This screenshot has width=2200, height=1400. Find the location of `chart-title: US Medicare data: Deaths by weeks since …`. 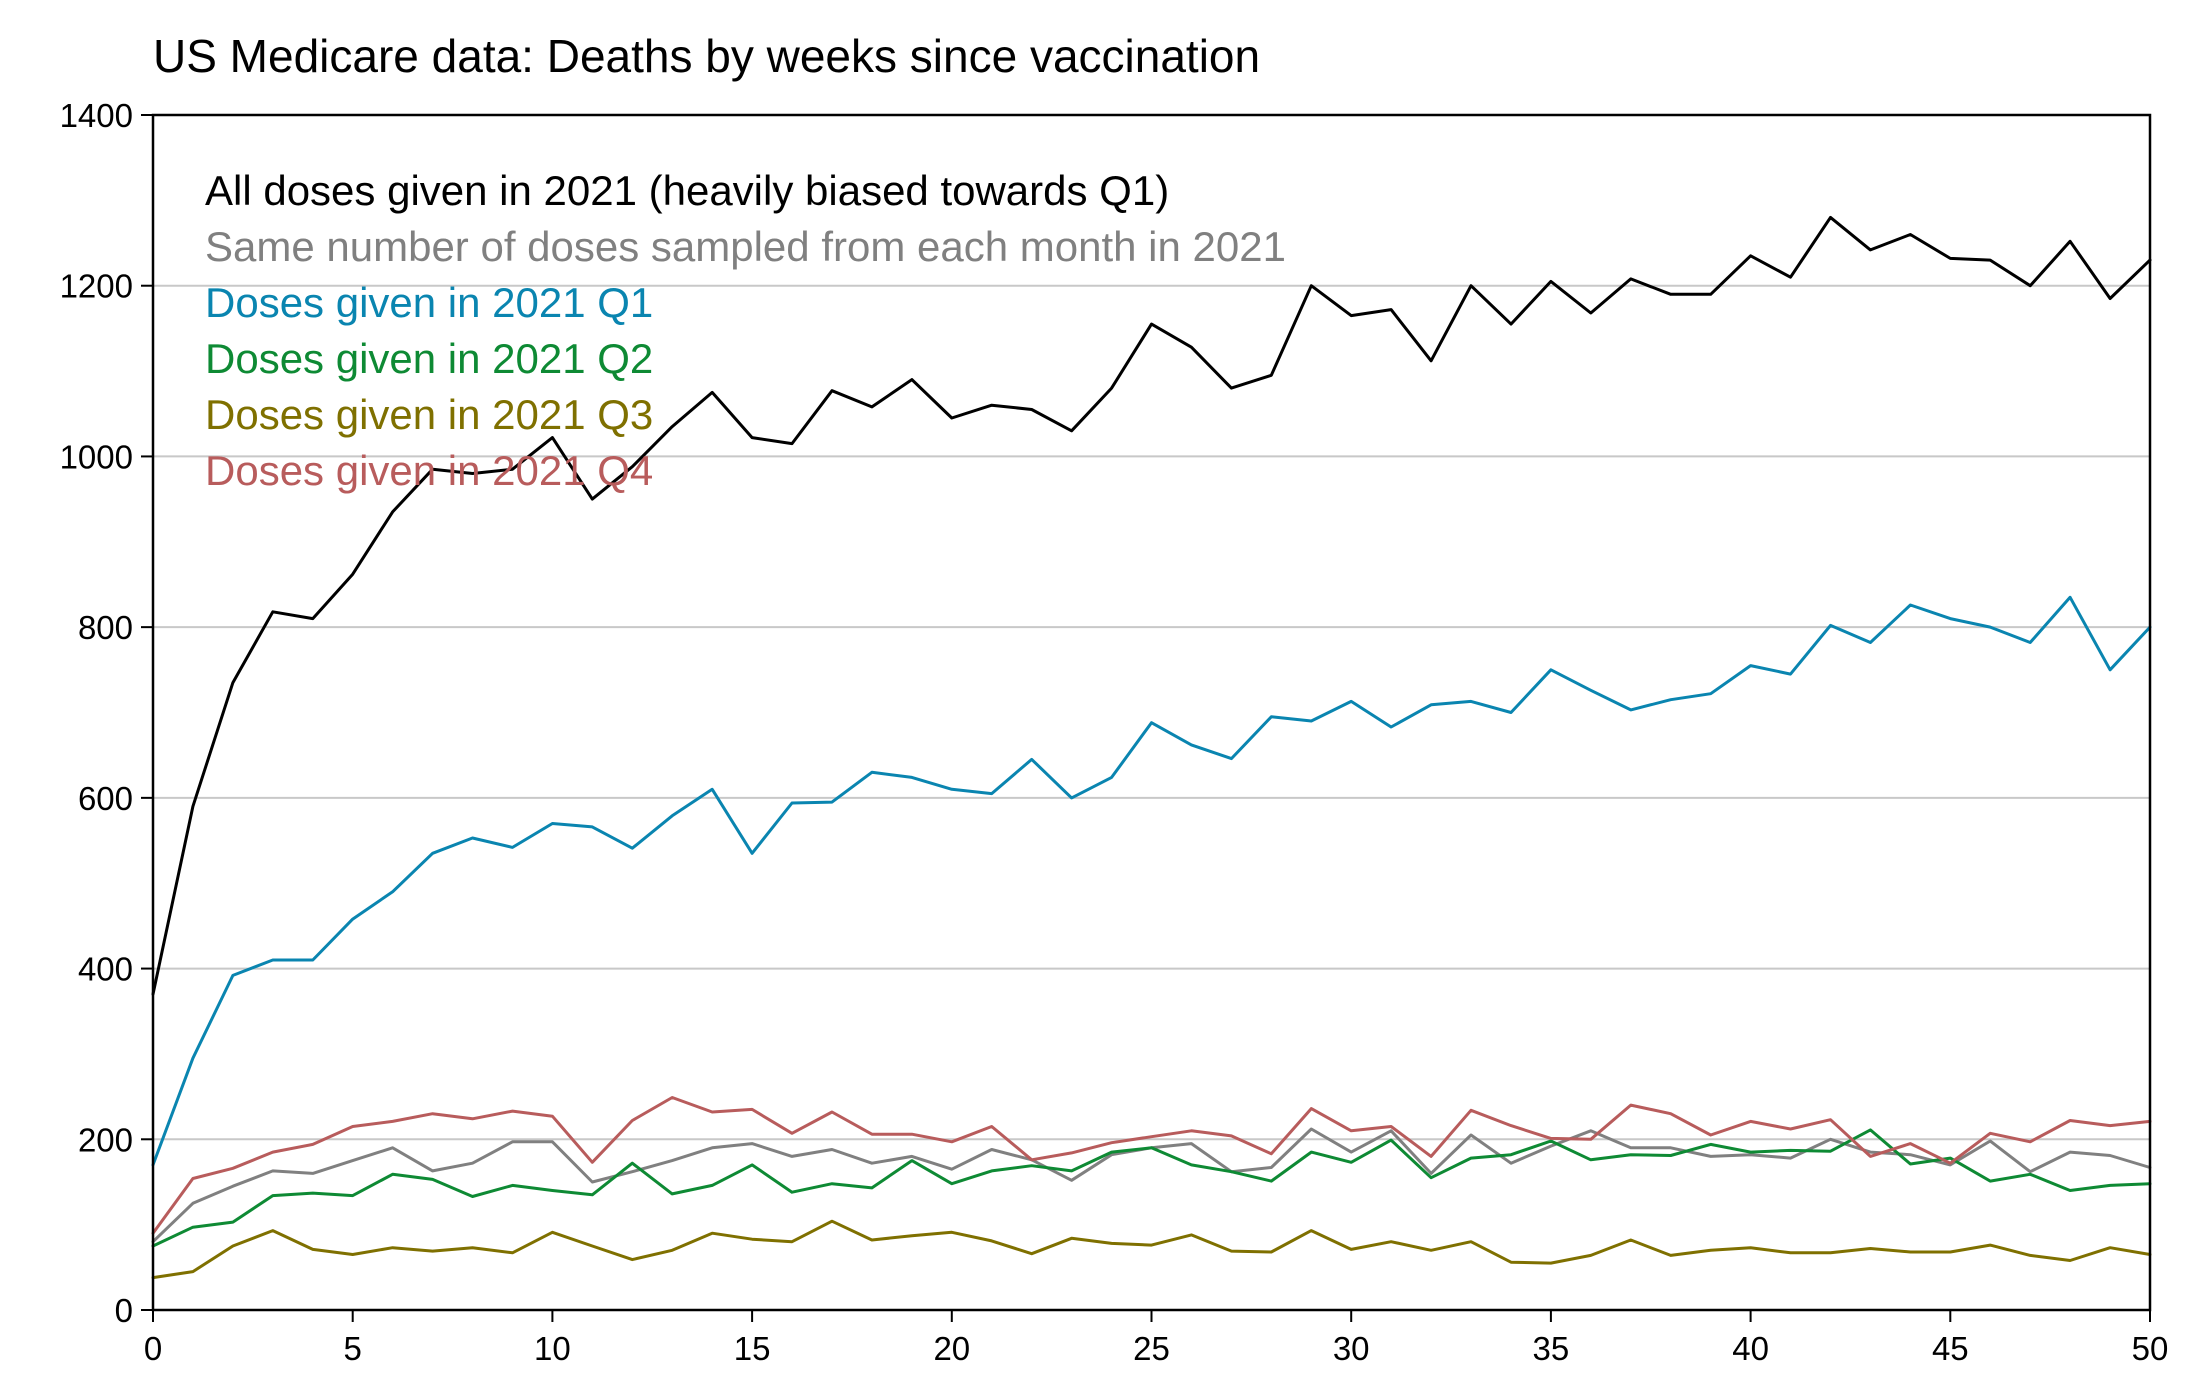

chart-title: US Medicare data: Deaths by weeks since … is located at coordinates (706, 56).